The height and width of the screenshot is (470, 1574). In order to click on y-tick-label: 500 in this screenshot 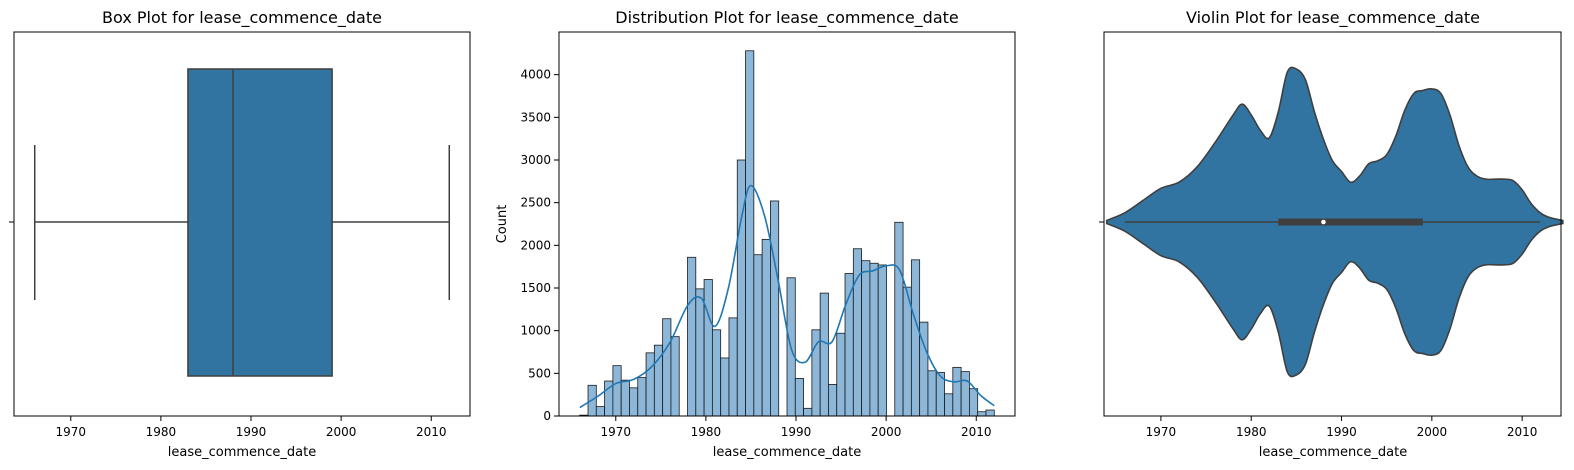, I will do `click(539, 373)`.